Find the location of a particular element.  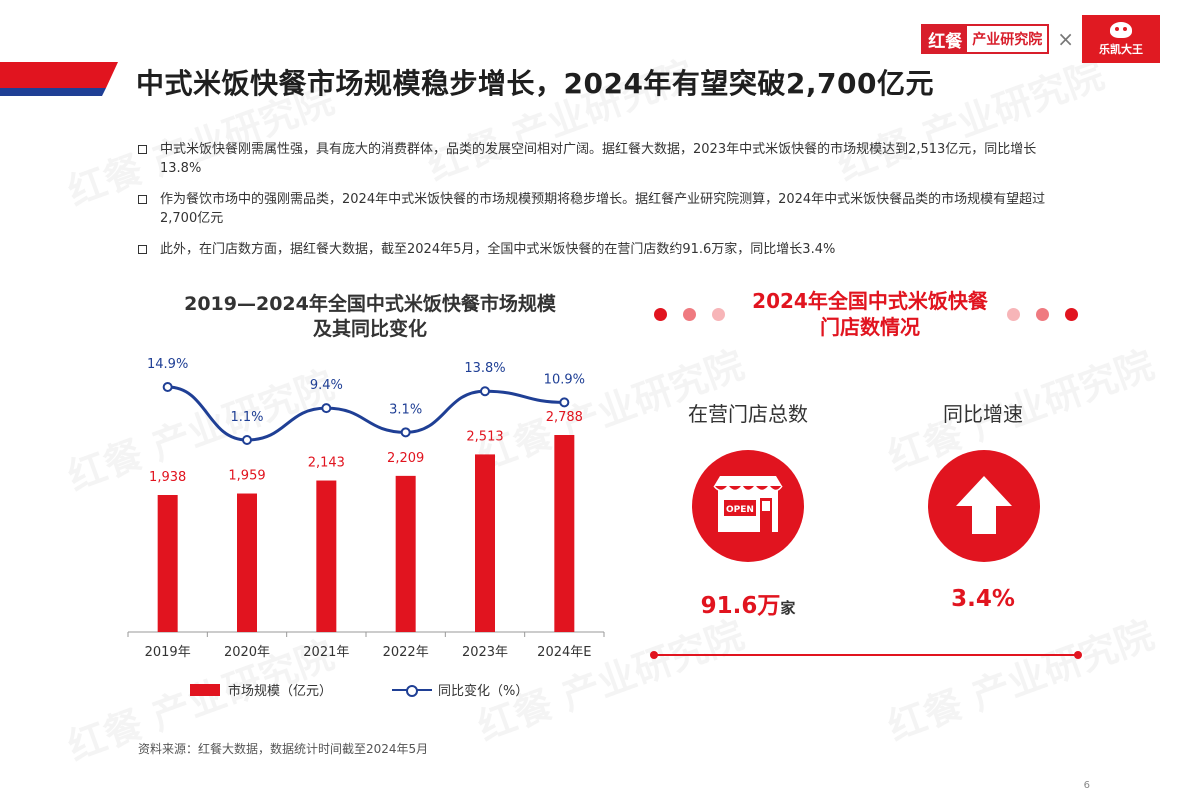

yoy-line is located at coordinates (366, 413).